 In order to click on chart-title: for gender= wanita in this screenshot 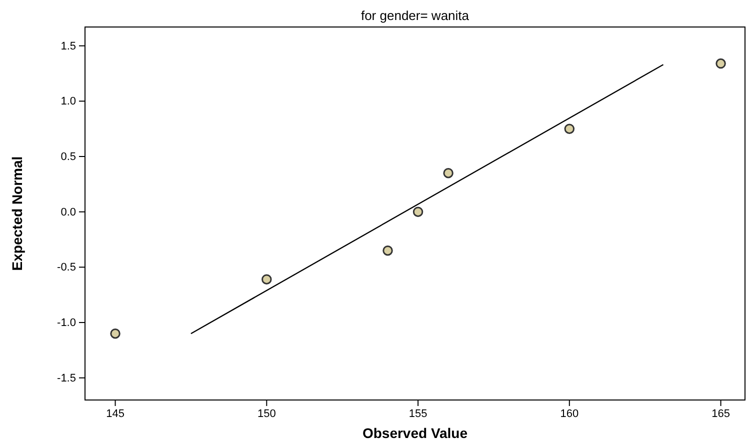, I will do `click(415, 15)`.